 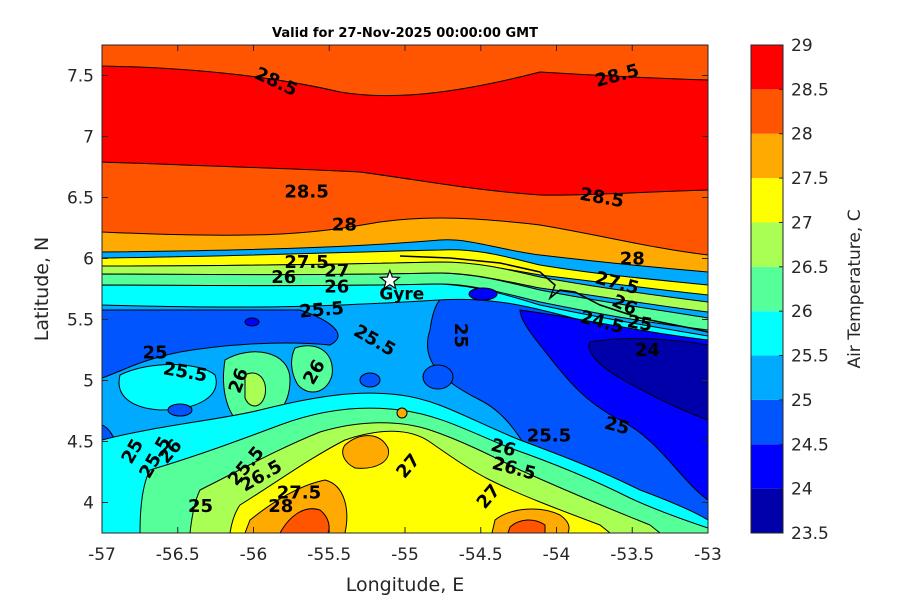 I want to click on marker-label: Gyre, so click(x=401, y=294).